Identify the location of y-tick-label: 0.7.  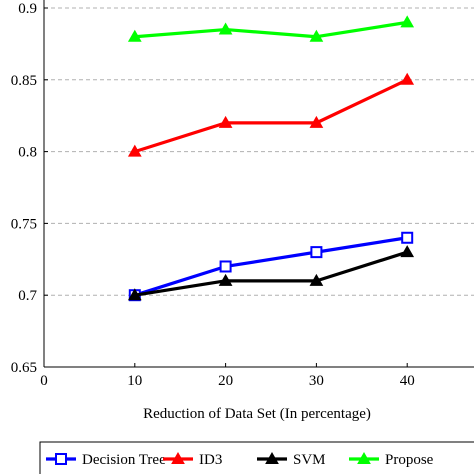
(27, 296).